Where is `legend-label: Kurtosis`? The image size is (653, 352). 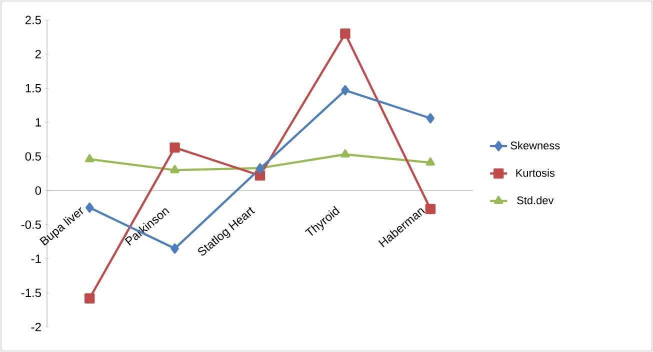 legend-label: Kurtosis is located at coordinates (535, 172).